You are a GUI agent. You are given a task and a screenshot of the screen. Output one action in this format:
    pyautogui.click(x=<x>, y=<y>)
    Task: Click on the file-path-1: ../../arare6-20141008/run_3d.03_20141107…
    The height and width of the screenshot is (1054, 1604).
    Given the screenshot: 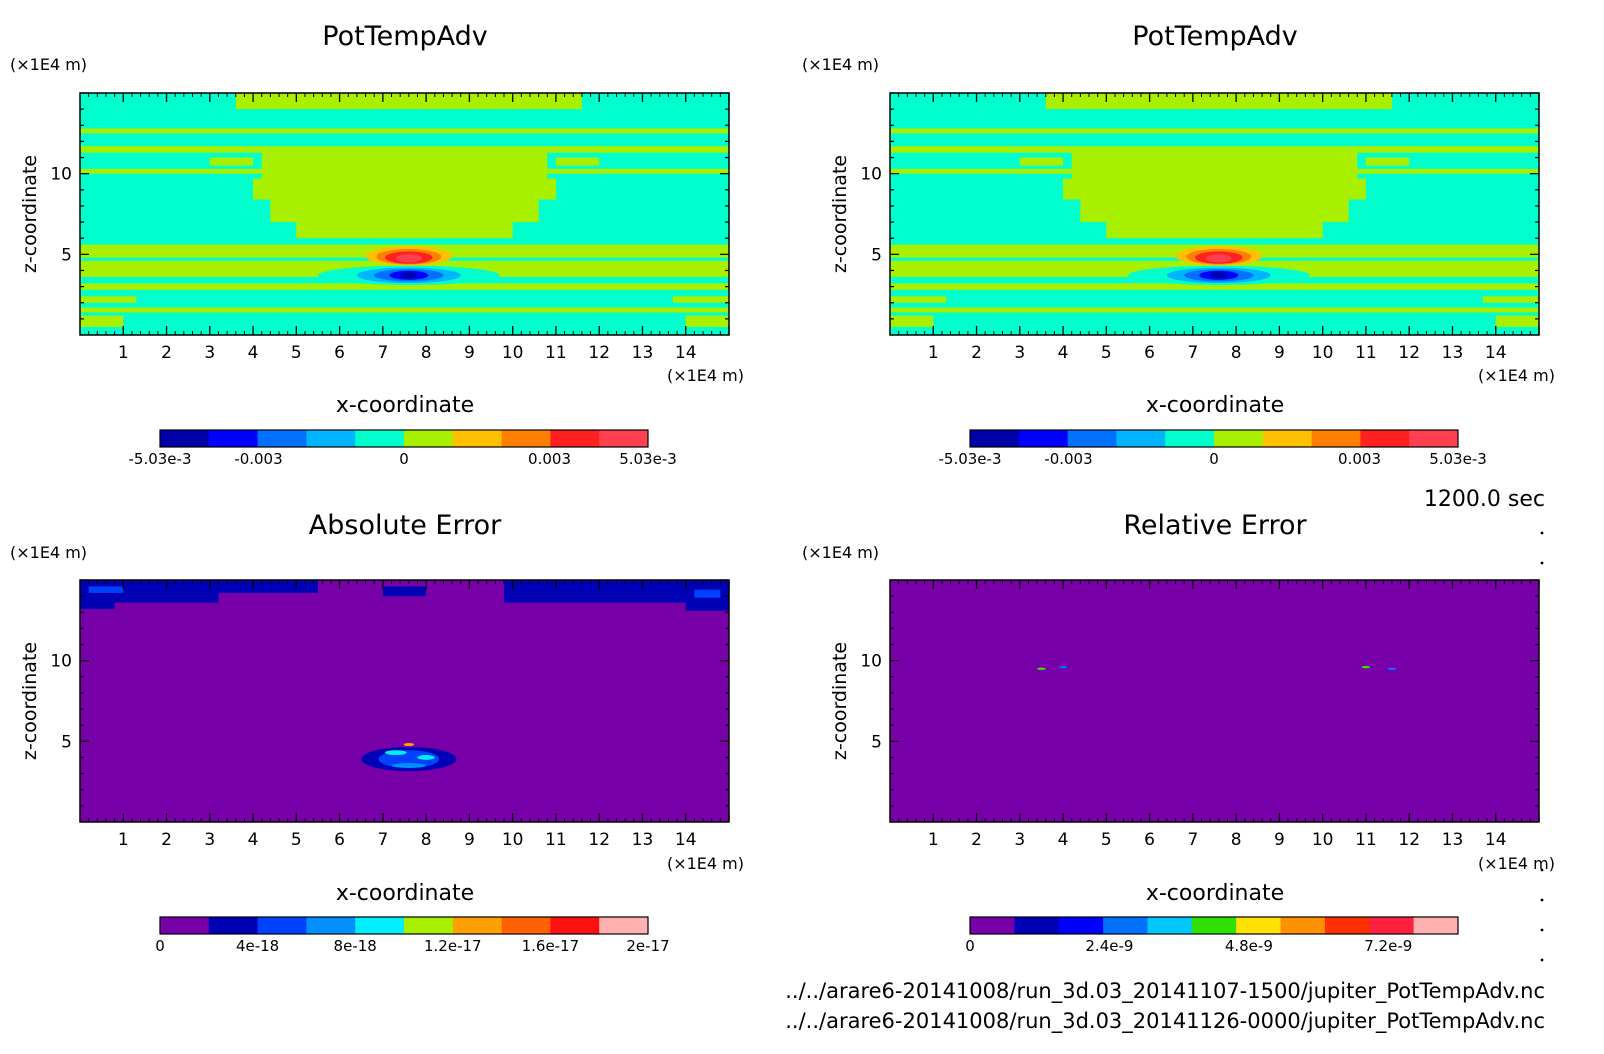 What is the action you would take?
    pyautogui.click(x=1165, y=991)
    